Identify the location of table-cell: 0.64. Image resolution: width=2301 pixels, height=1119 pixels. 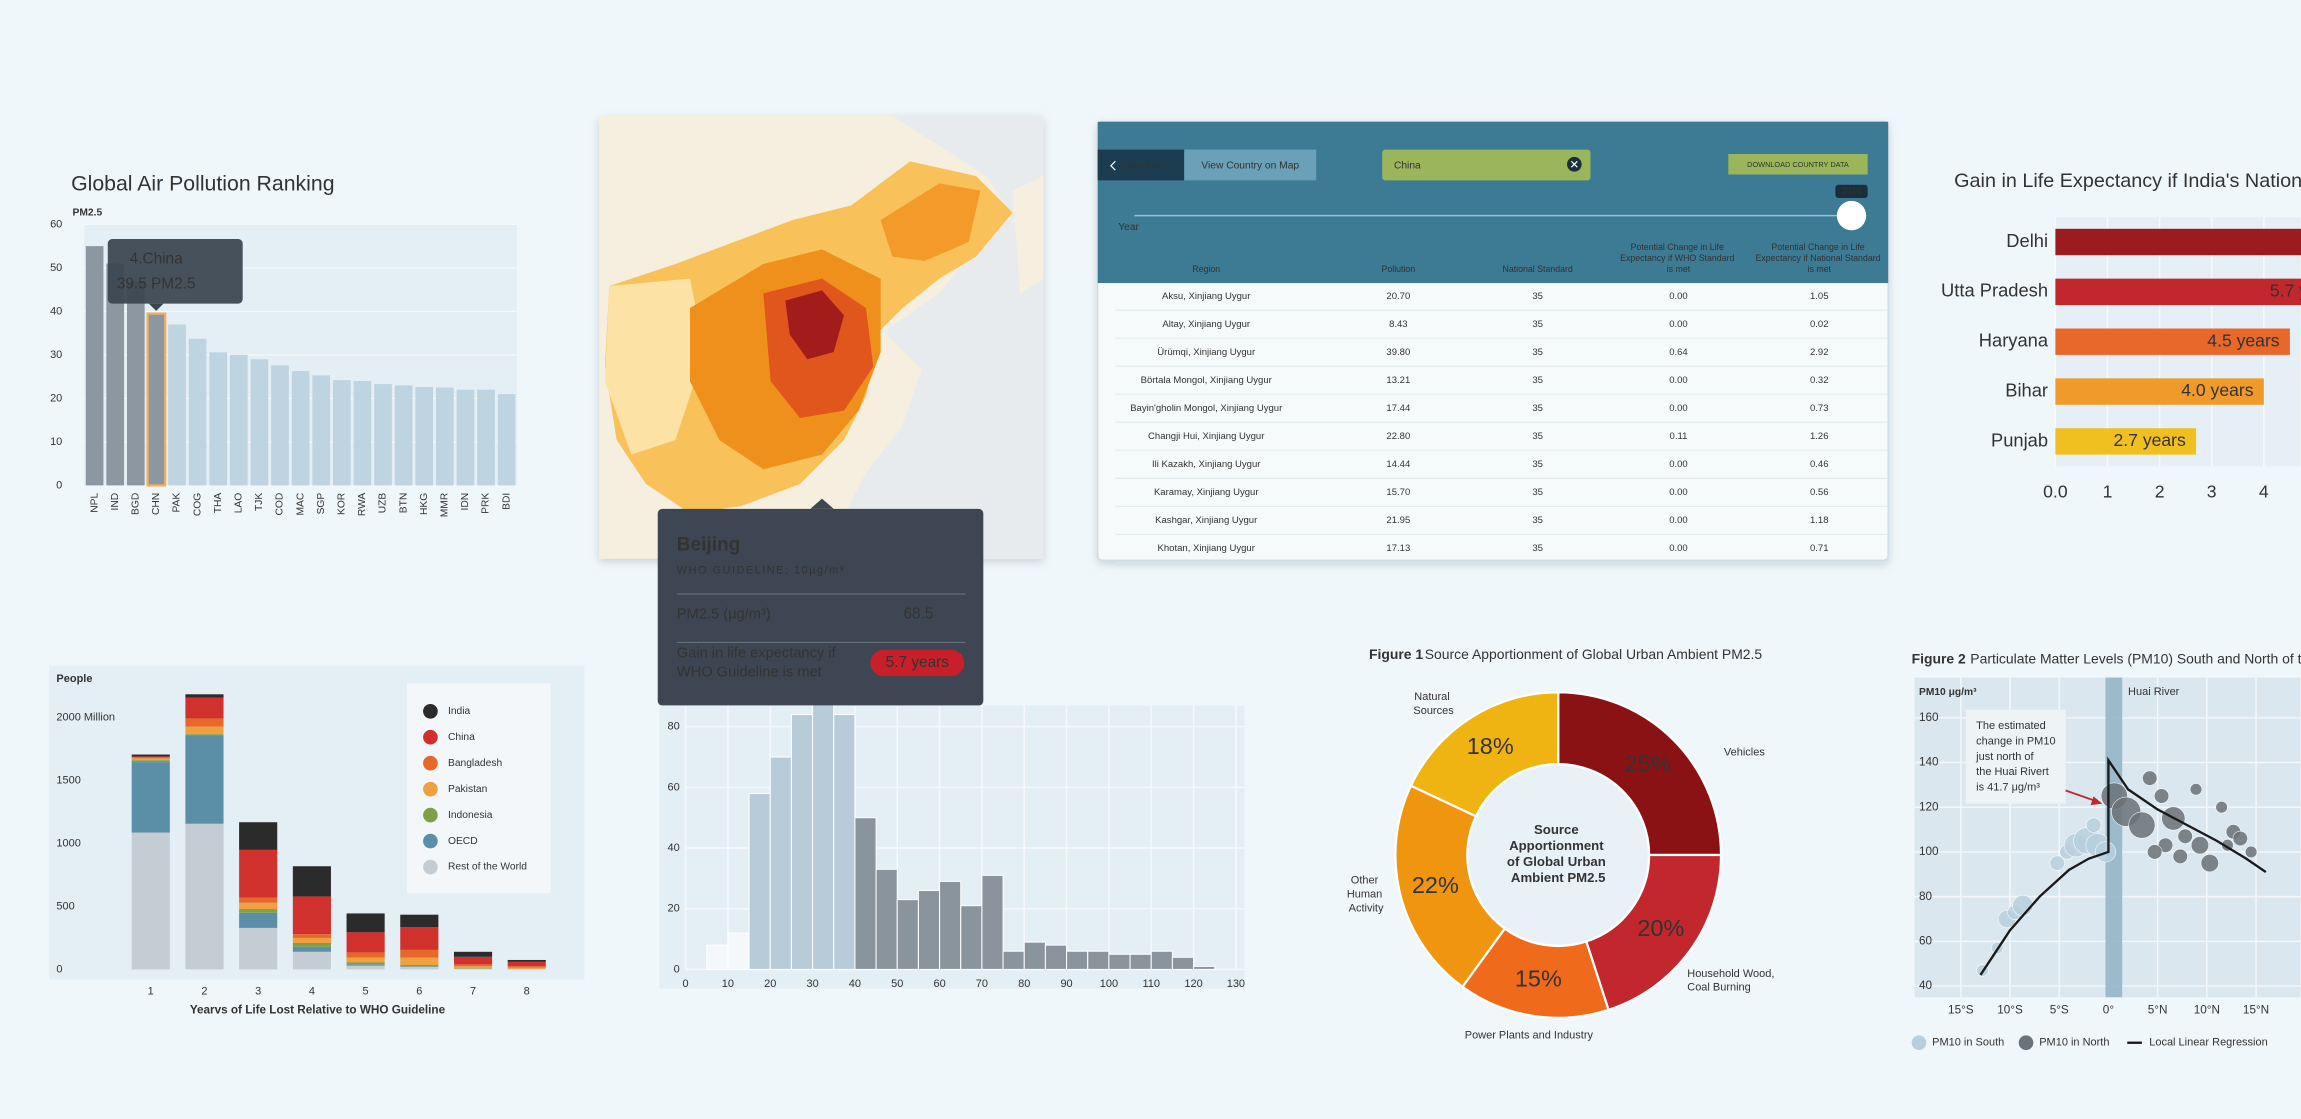
(1678, 352).